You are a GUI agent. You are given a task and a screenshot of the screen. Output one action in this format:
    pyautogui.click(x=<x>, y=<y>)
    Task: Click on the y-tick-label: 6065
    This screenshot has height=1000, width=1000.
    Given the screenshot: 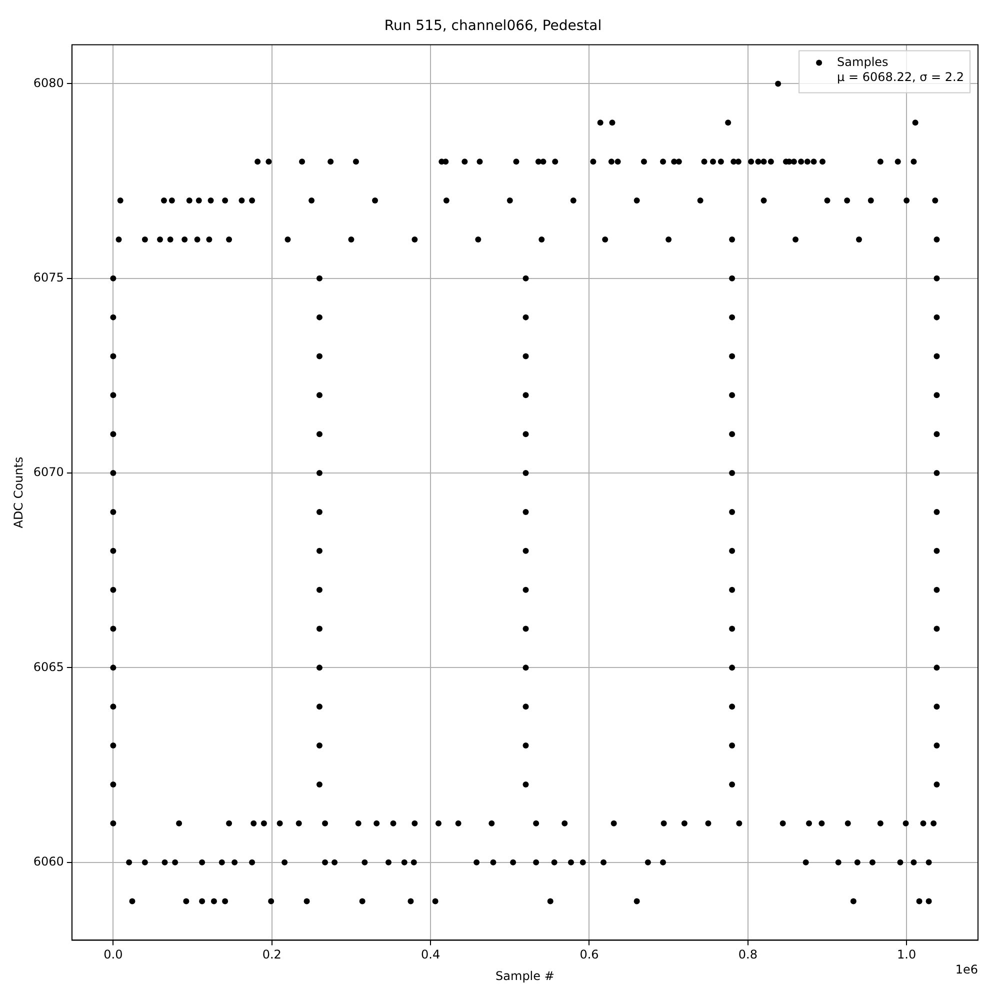 What is the action you would take?
    pyautogui.click(x=48, y=667)
    